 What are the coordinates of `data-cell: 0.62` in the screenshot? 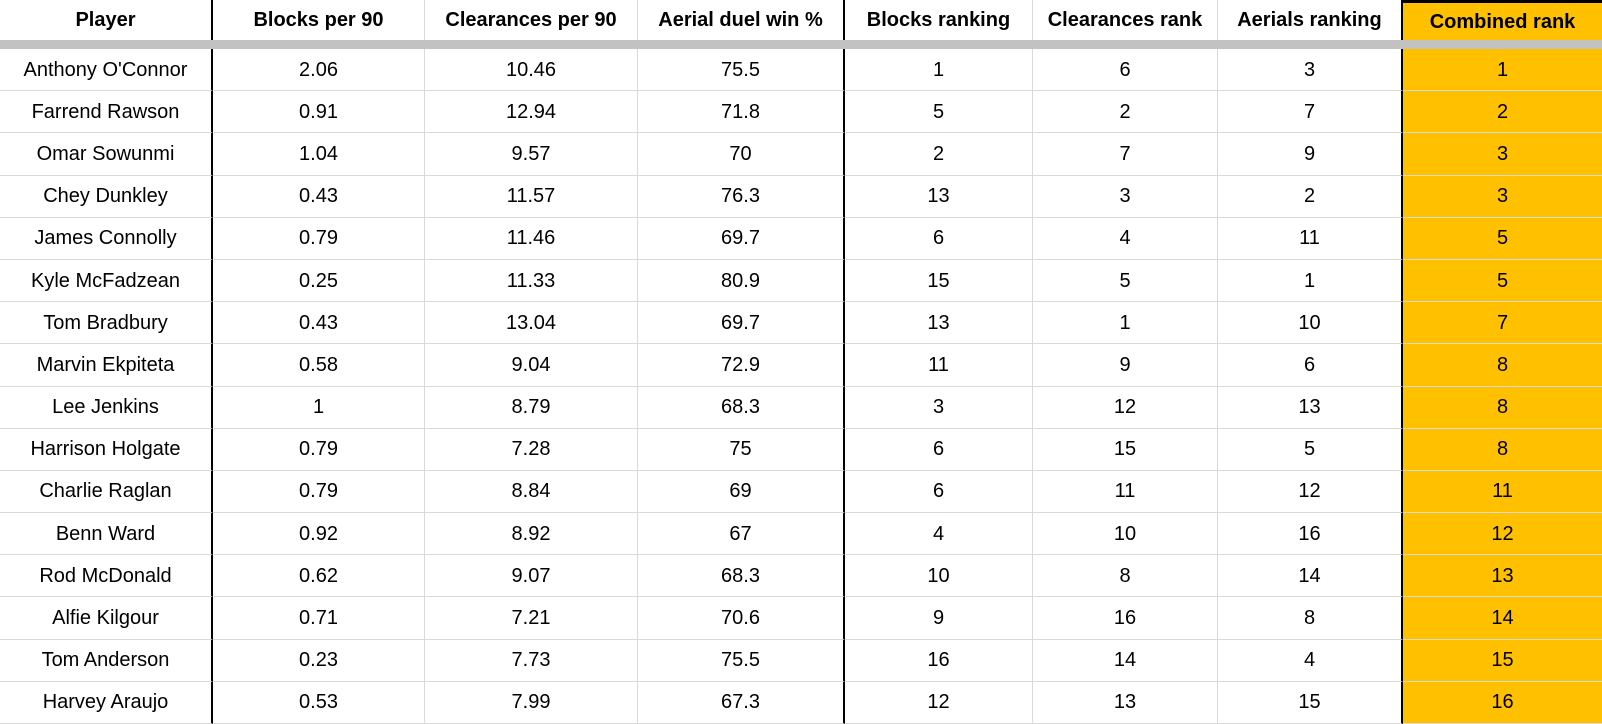 It's located at (319, 576).